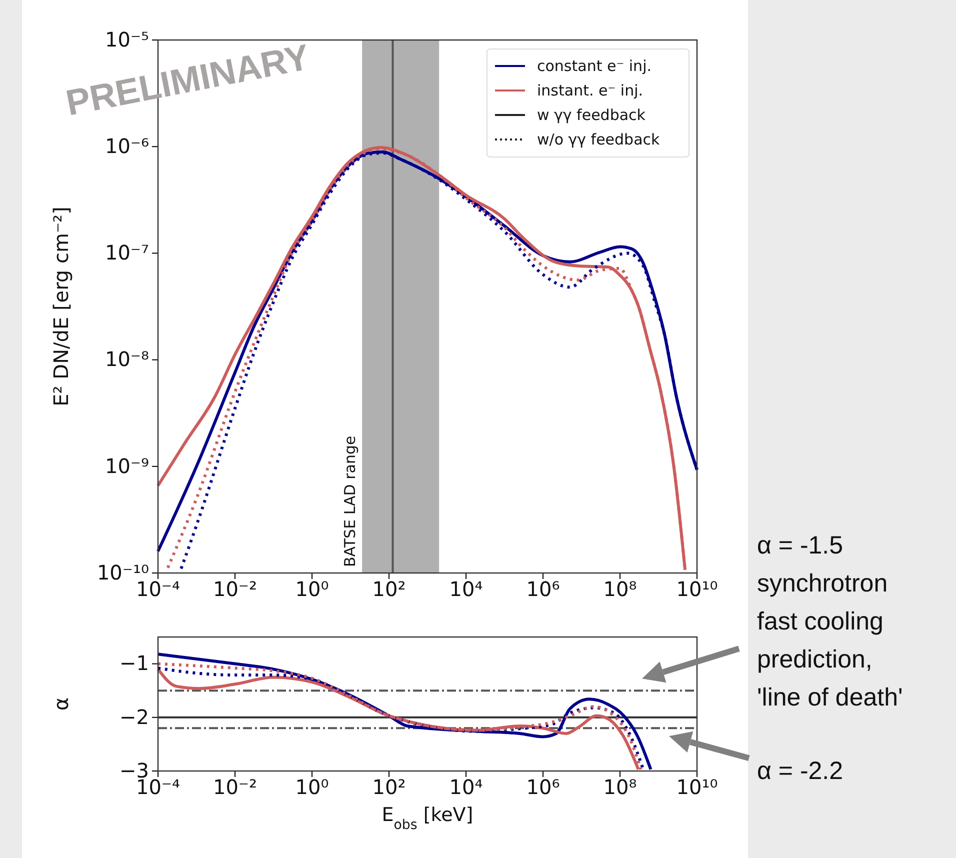 The height and width of the screenshot is (858, 956). What do you see at coordinates (61, 306) in the screenshot?
I see `y-axis-title: E² DN/dE [erg cm⁻²]` at bounding box center [61, 306].